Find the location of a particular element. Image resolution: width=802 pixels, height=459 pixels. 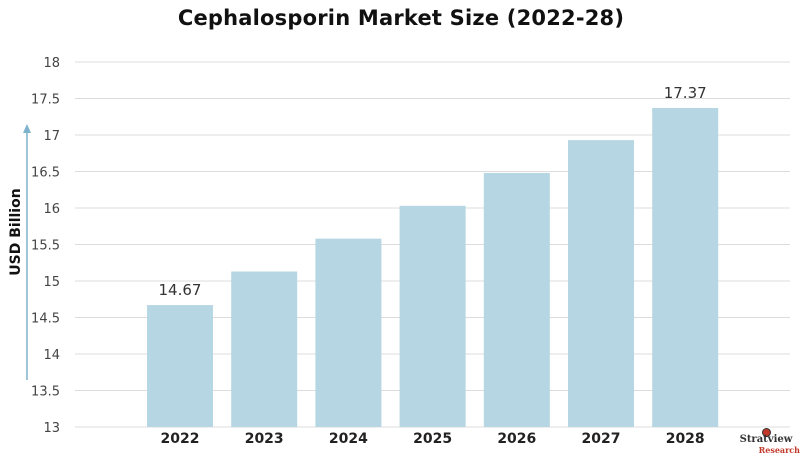

y-tick-labels: 13 13.5 14 14.5 15 15.5 16 16.5 17 17.5 18 is located at coordinates (45, 246).